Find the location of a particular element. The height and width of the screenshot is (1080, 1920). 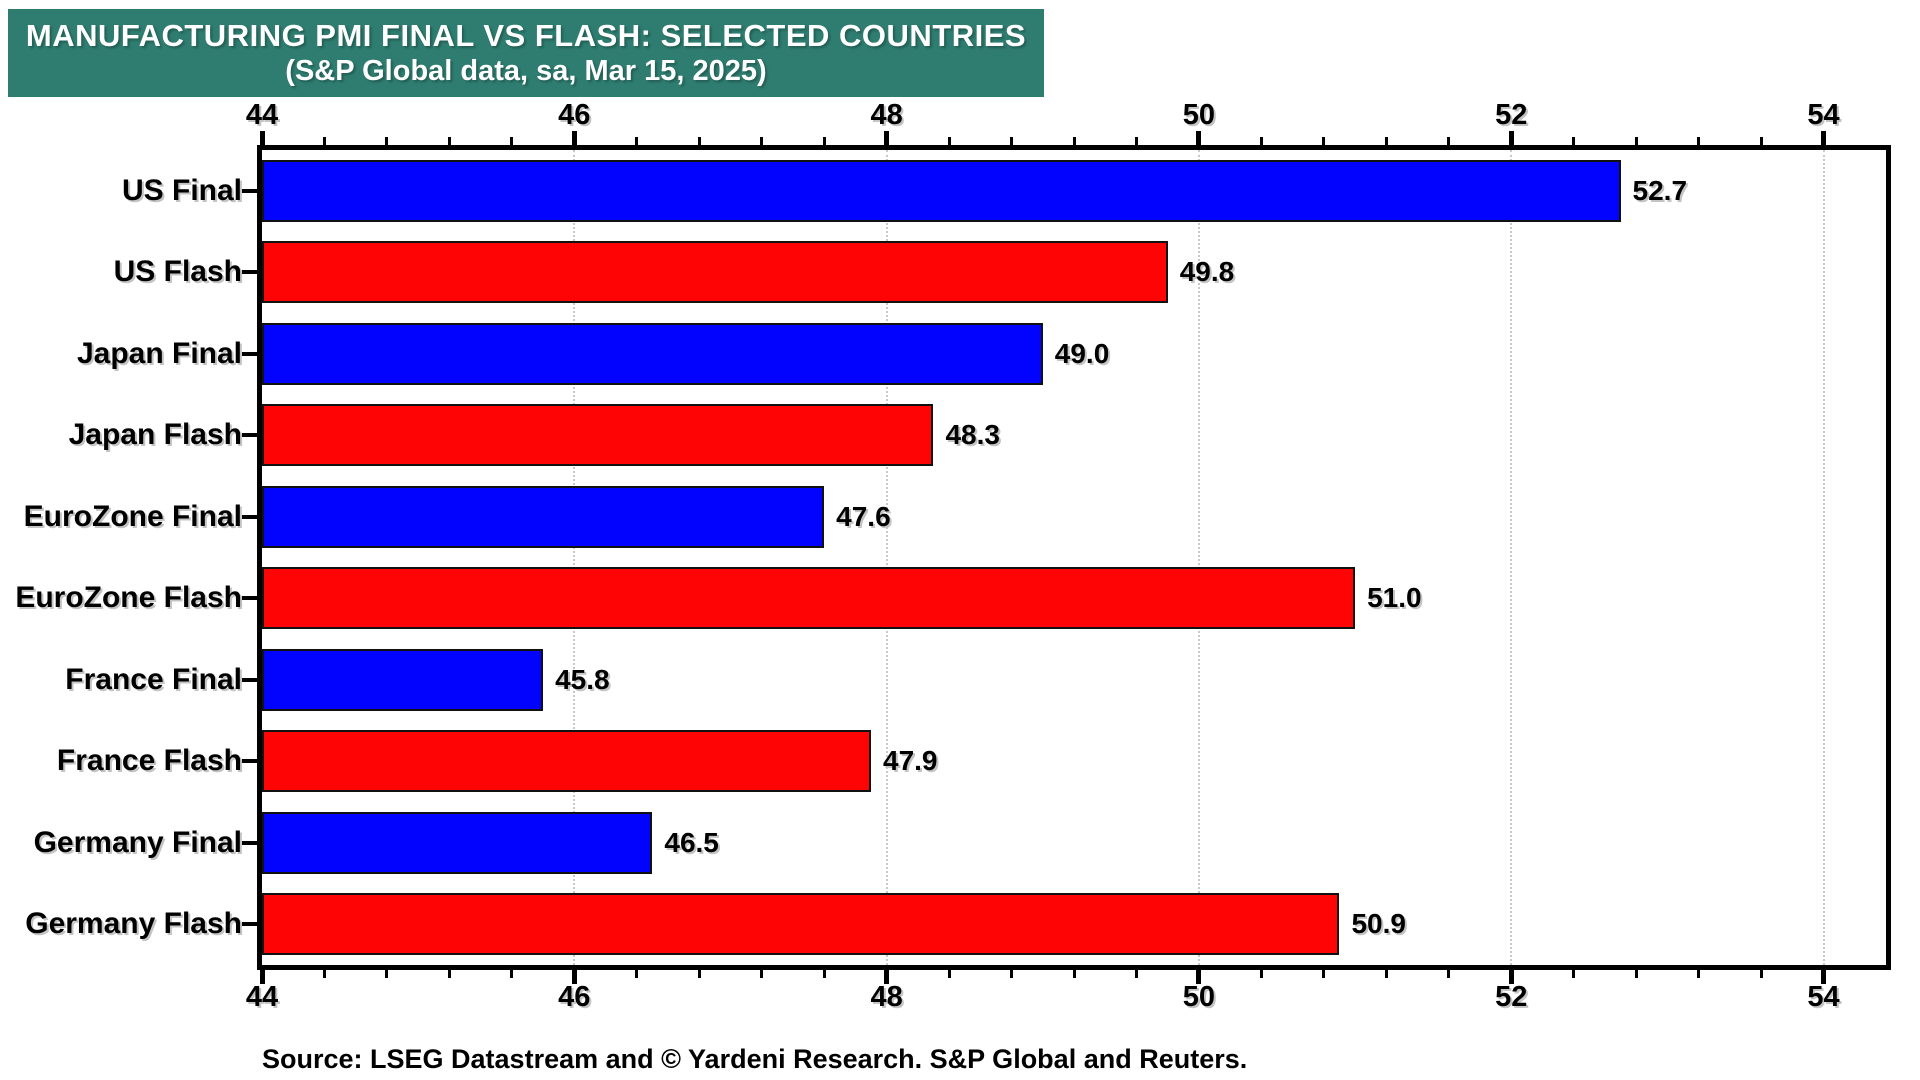

category-label: Japan Flash is located at coordinates (155, 435).